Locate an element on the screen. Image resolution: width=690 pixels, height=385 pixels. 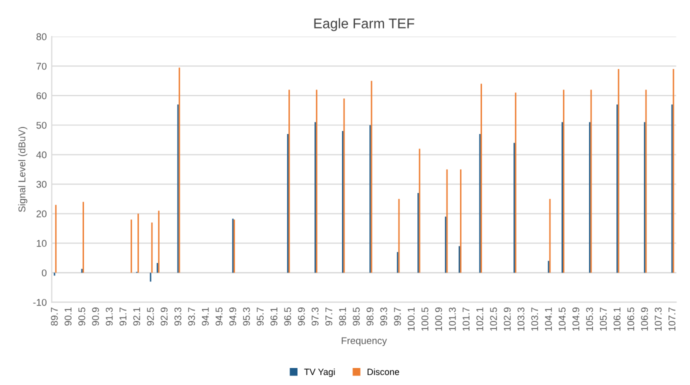
x-axis-title: Frequency is located at coordinates (364, 341).